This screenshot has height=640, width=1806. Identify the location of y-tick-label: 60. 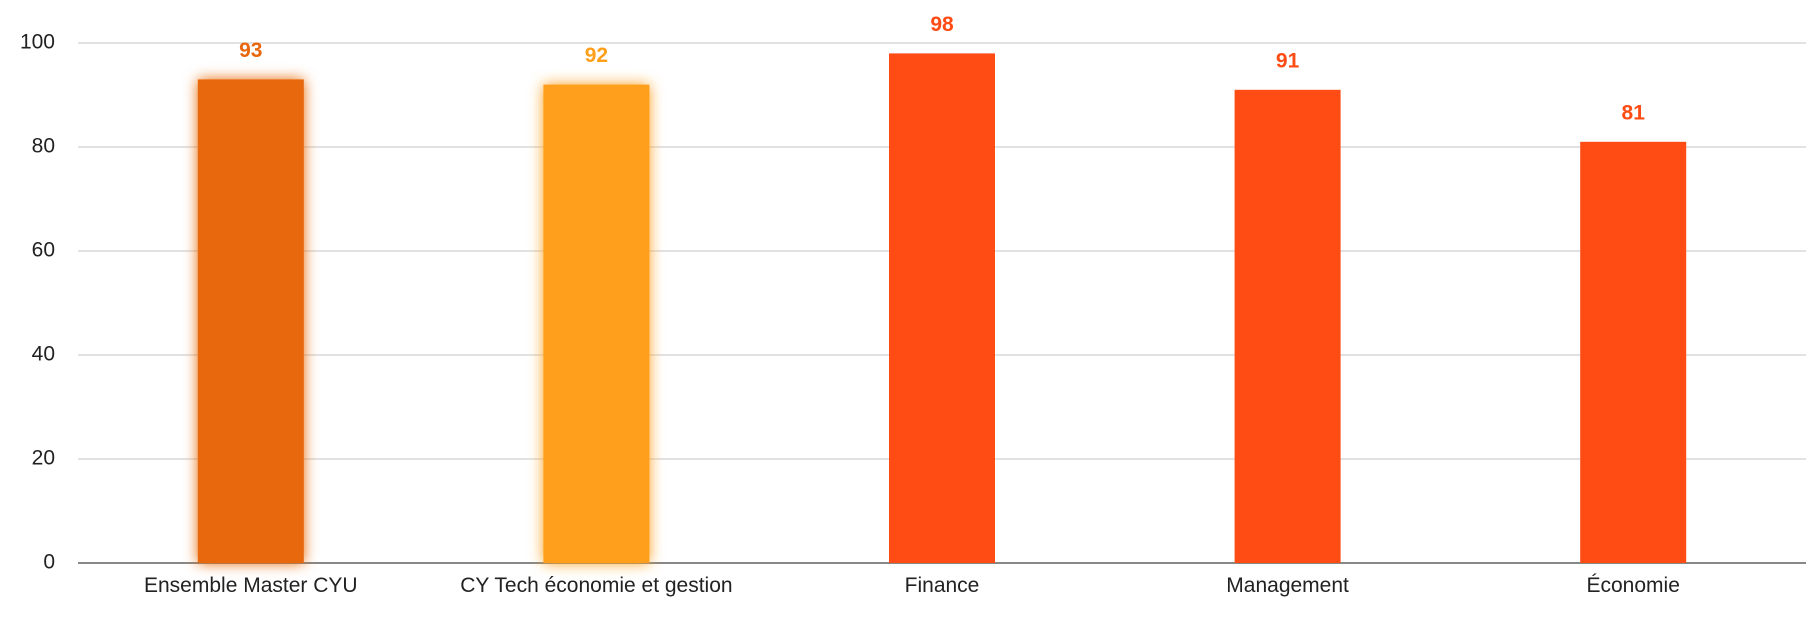
(43, 250).